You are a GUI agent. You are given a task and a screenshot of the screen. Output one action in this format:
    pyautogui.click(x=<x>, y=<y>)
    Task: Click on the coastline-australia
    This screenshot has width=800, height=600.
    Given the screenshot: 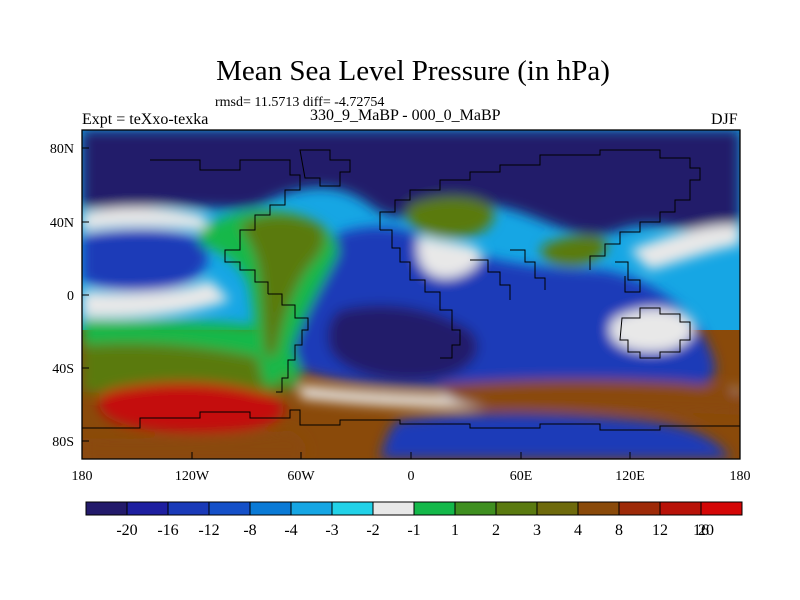 What is the action you would take?
    pyautogui.click(x=655, y=333)
    